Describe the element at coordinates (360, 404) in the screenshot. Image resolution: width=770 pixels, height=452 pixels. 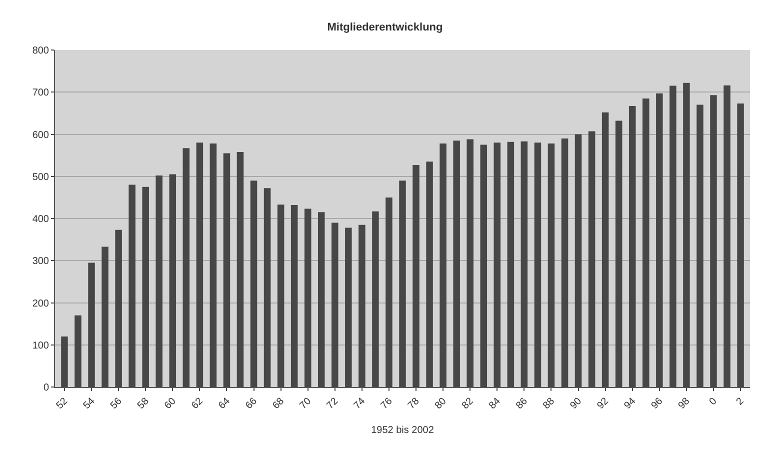
I see `x-tick-label: 74` at that location.